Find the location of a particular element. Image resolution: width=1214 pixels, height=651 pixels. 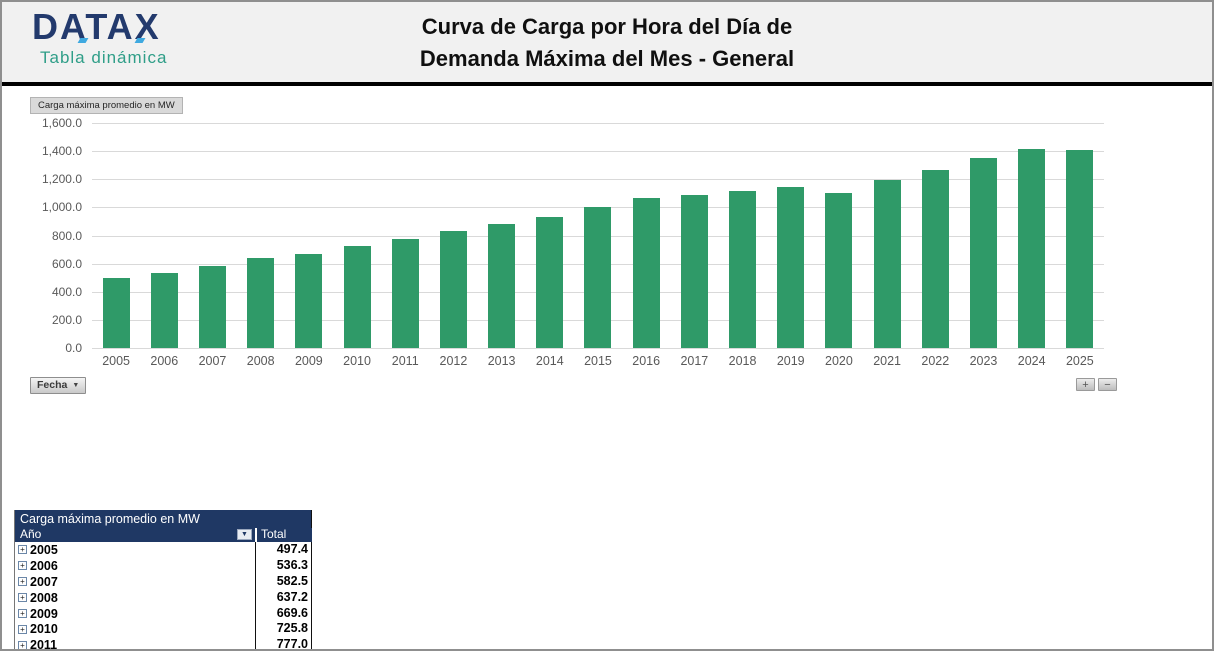

x-axis-tick-label: 2011 is located at coordinates (405, 361).